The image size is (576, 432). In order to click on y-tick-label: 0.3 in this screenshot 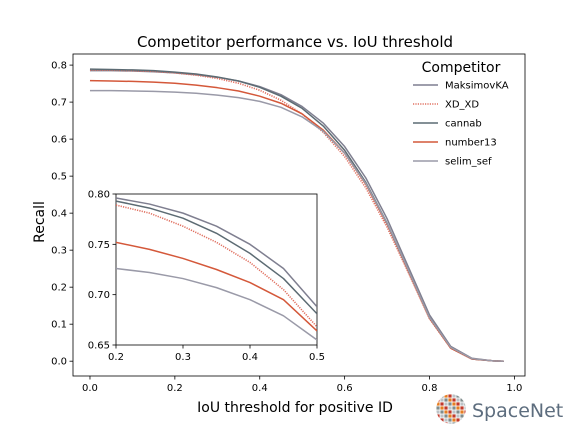, I will do `click(59, 251)`.